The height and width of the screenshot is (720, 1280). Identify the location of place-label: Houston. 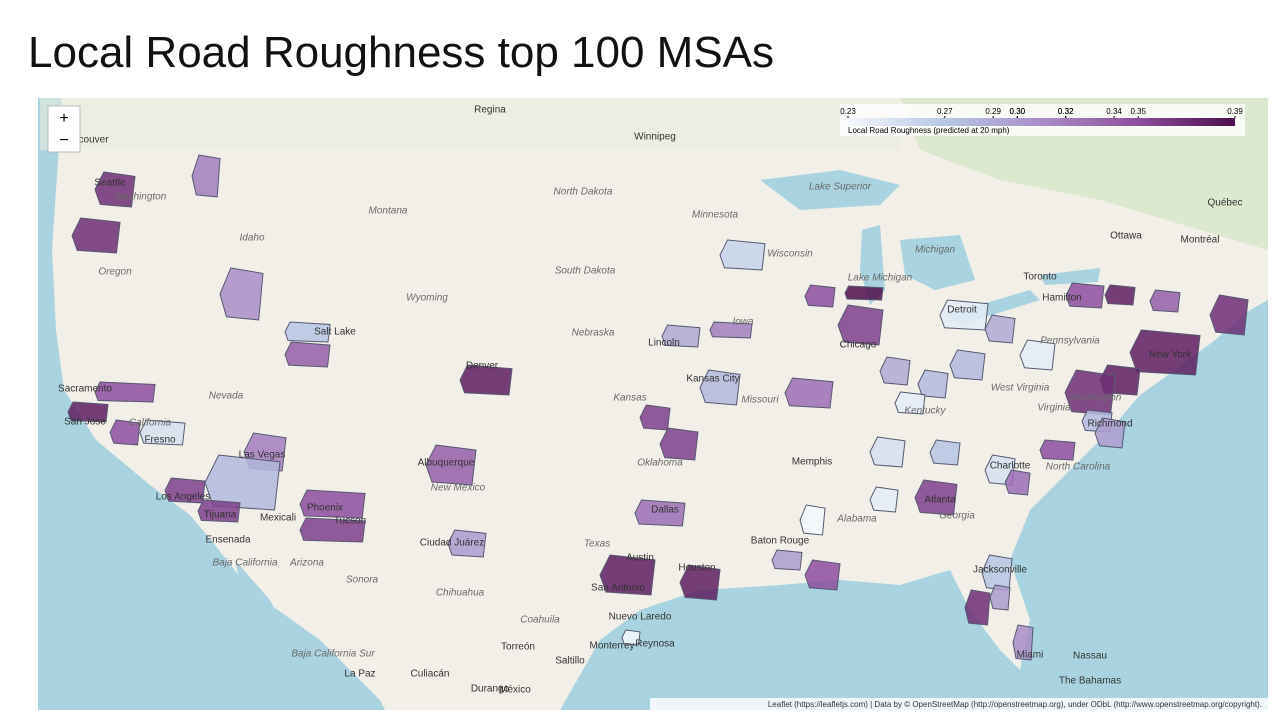
(696, 568).